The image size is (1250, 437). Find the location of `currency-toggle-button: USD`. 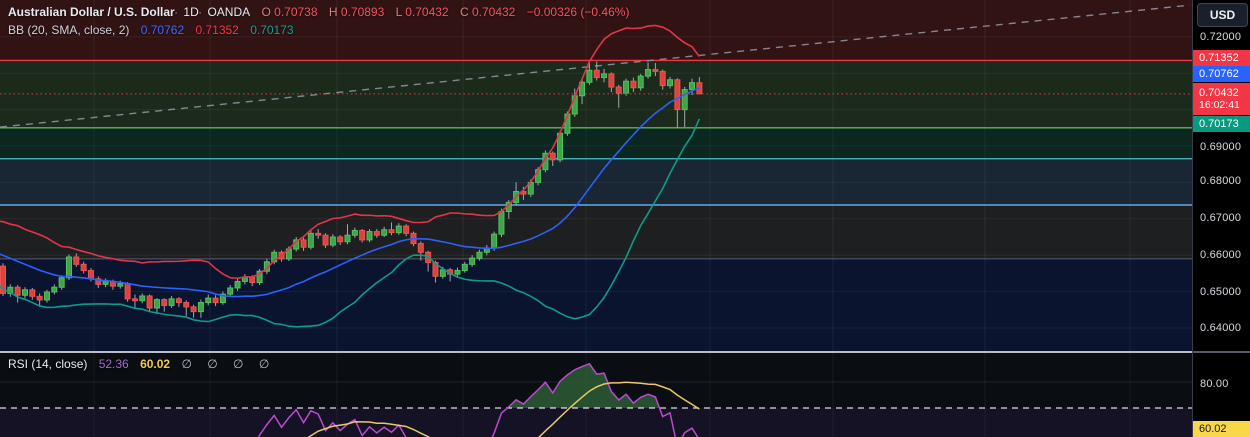

currency-toggle-button: USD is located at coordinates (1222, 15).